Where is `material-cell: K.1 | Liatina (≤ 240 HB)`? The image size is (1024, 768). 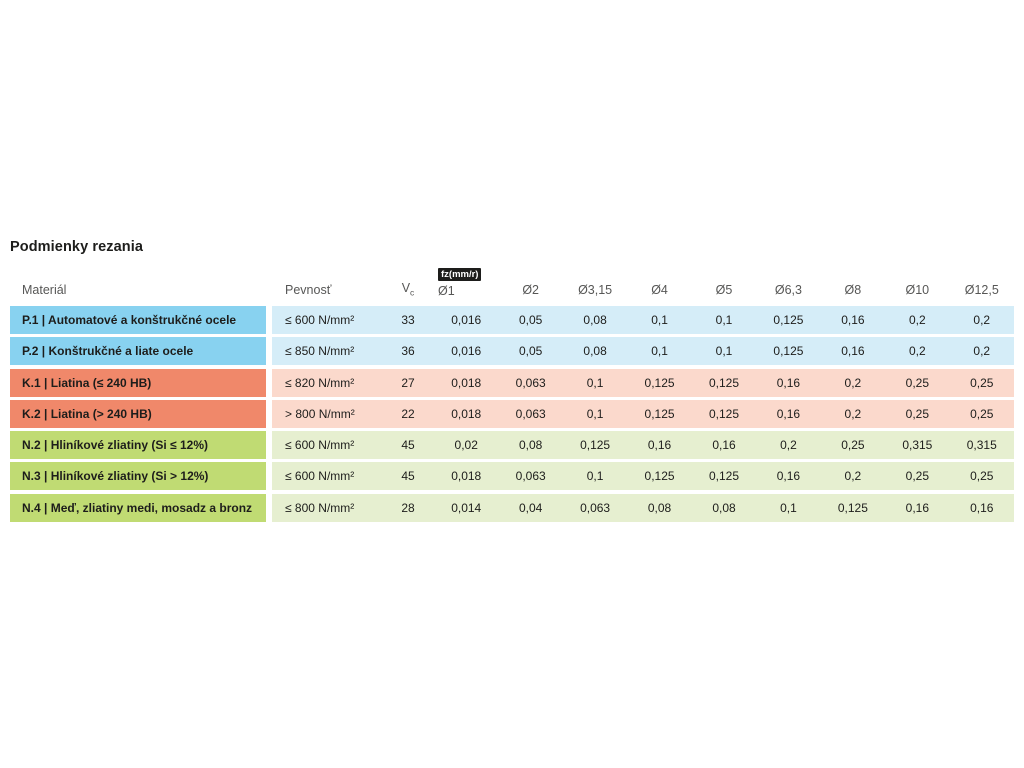
material-cell: K.1 | Liatina (≤ 240 HB) is located at coordinates (138, 382).